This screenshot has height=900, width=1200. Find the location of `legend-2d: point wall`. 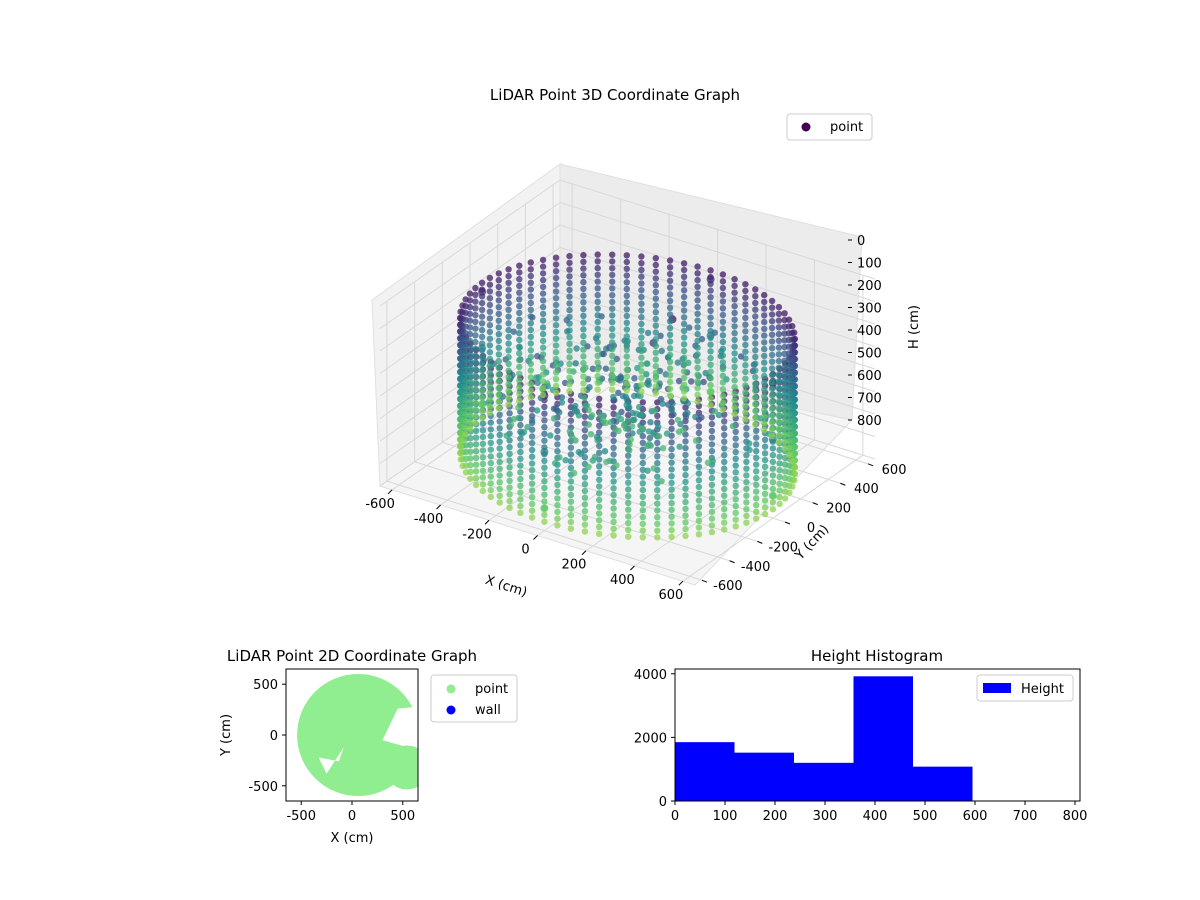

legend-2d: point wall is located at coordinates (474, 698).